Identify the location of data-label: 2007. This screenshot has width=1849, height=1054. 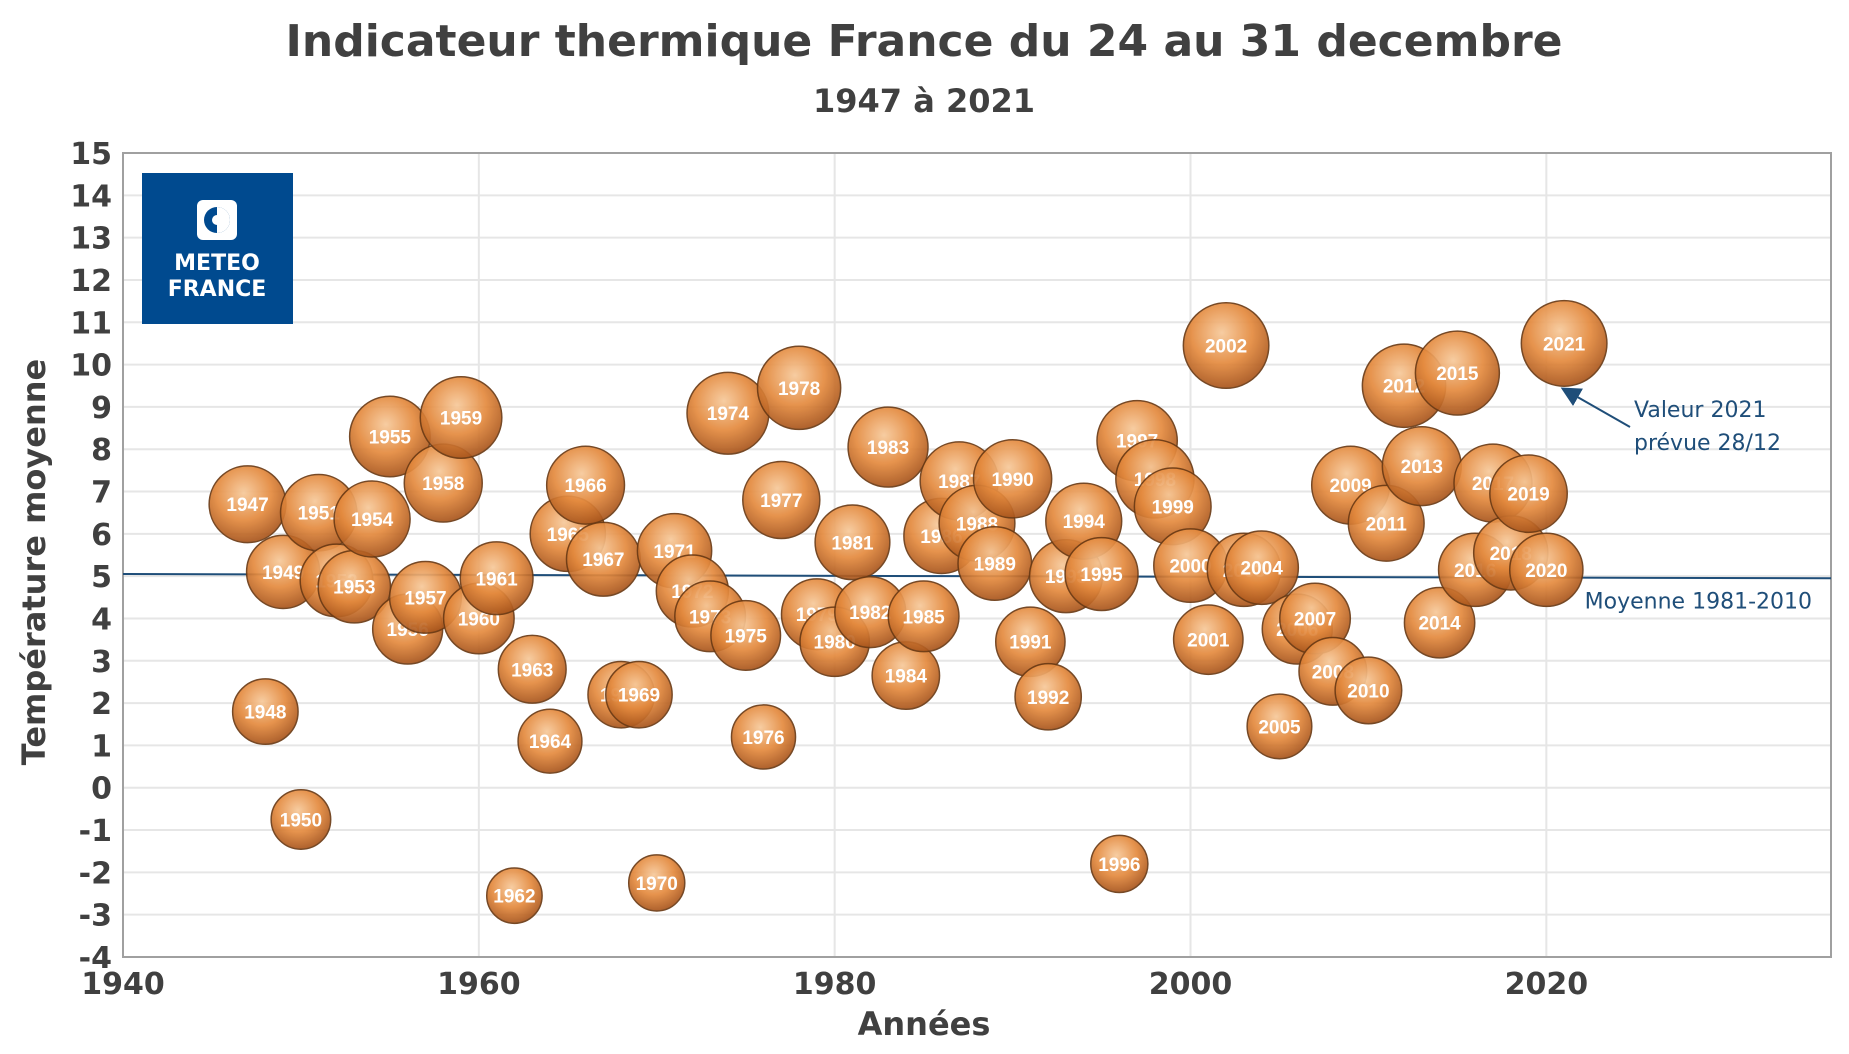
(1315, 619).